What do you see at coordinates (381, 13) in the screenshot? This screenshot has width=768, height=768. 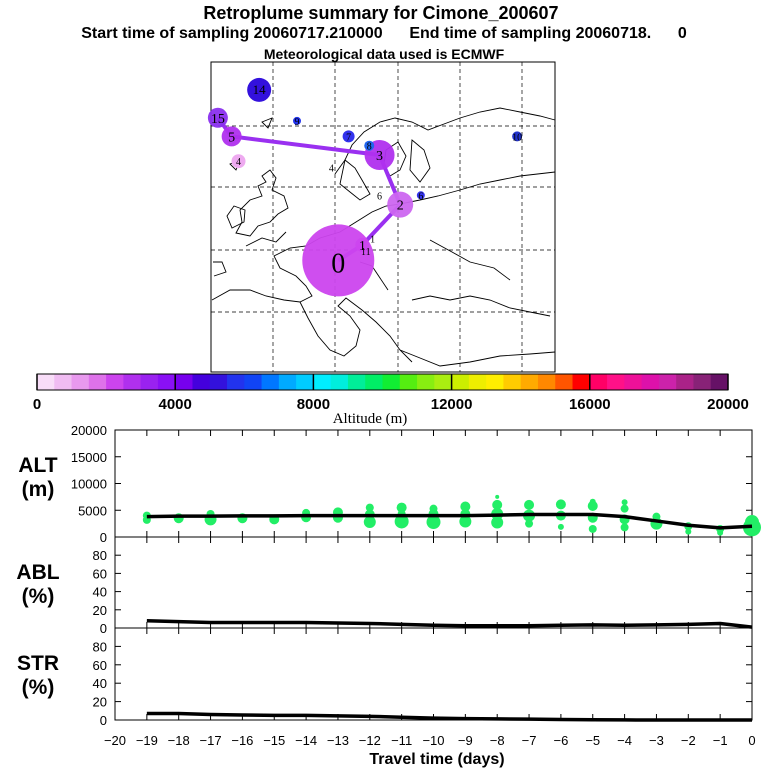 I see `chart-title: Retroplume summary for Cimone_200607` at bounding box center [381, 13].